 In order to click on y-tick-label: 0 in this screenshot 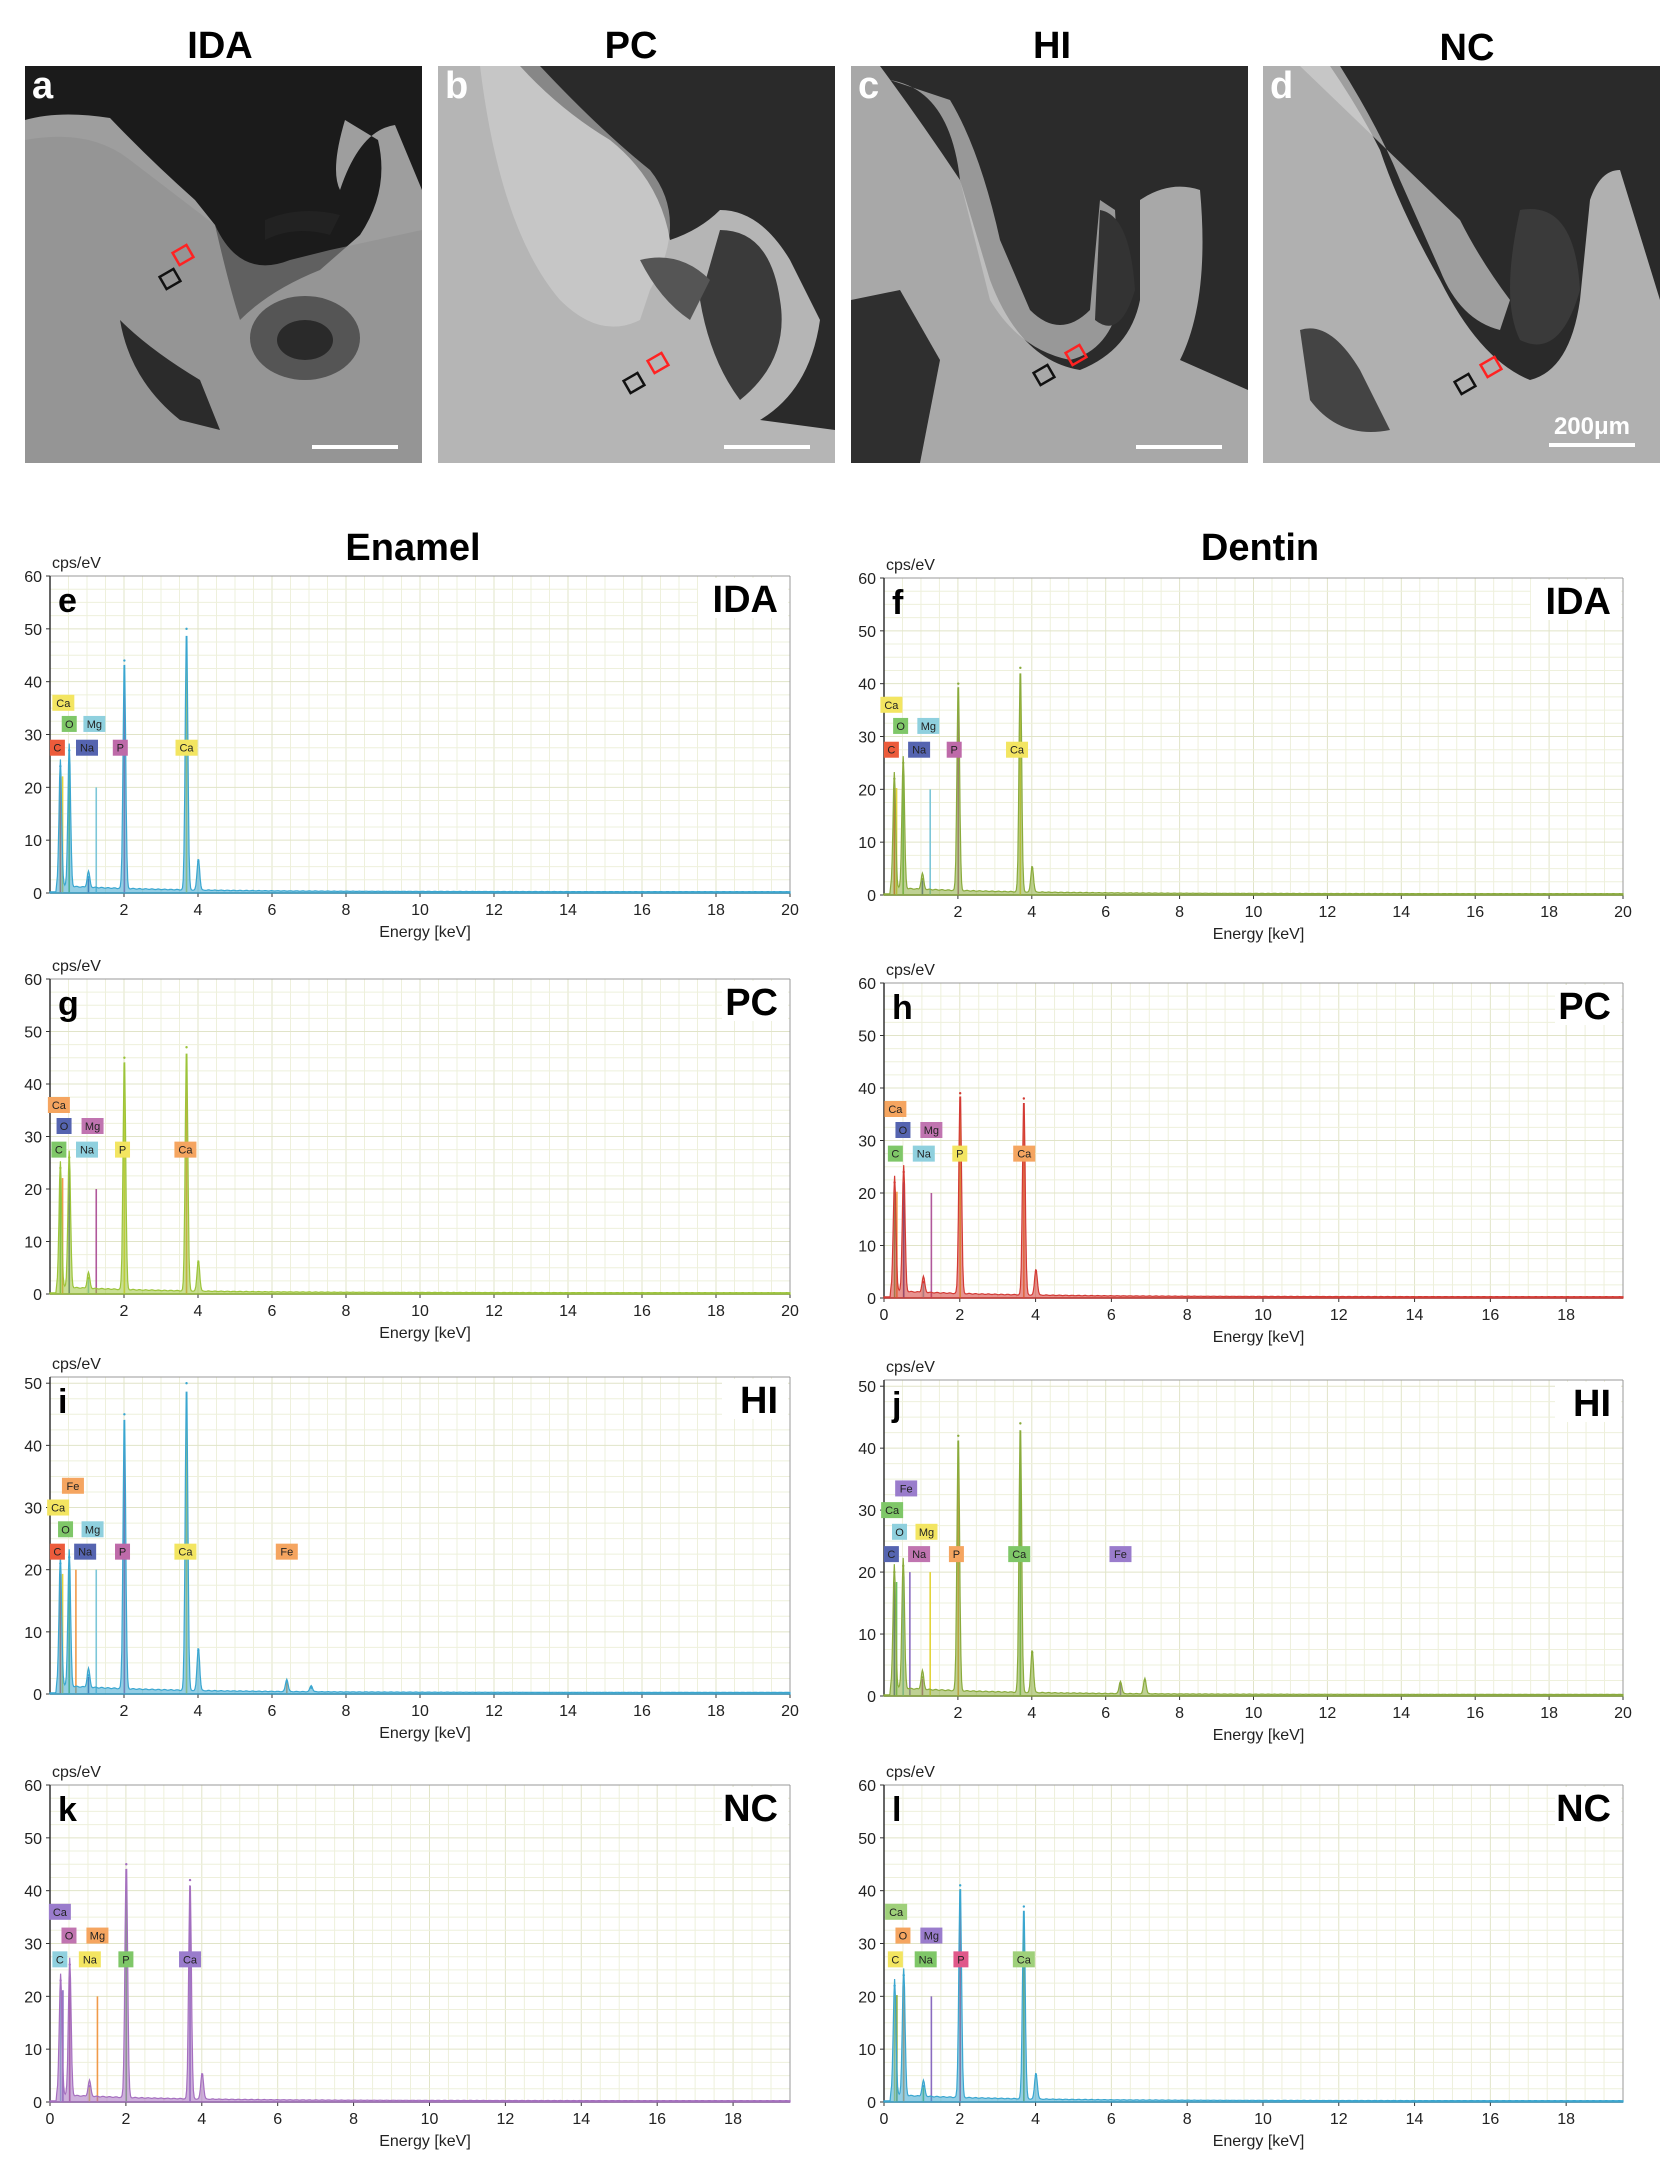, I will do `click(871, 2103)`.